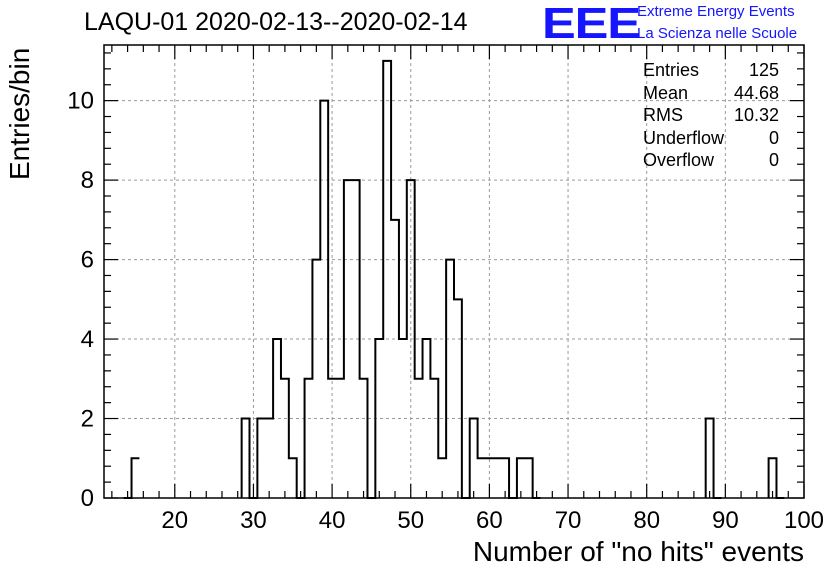  What do you see at coordinates (725, 520) in the screenshot?
I see `x-tick-label: 90` at bounding box center [725, 520].